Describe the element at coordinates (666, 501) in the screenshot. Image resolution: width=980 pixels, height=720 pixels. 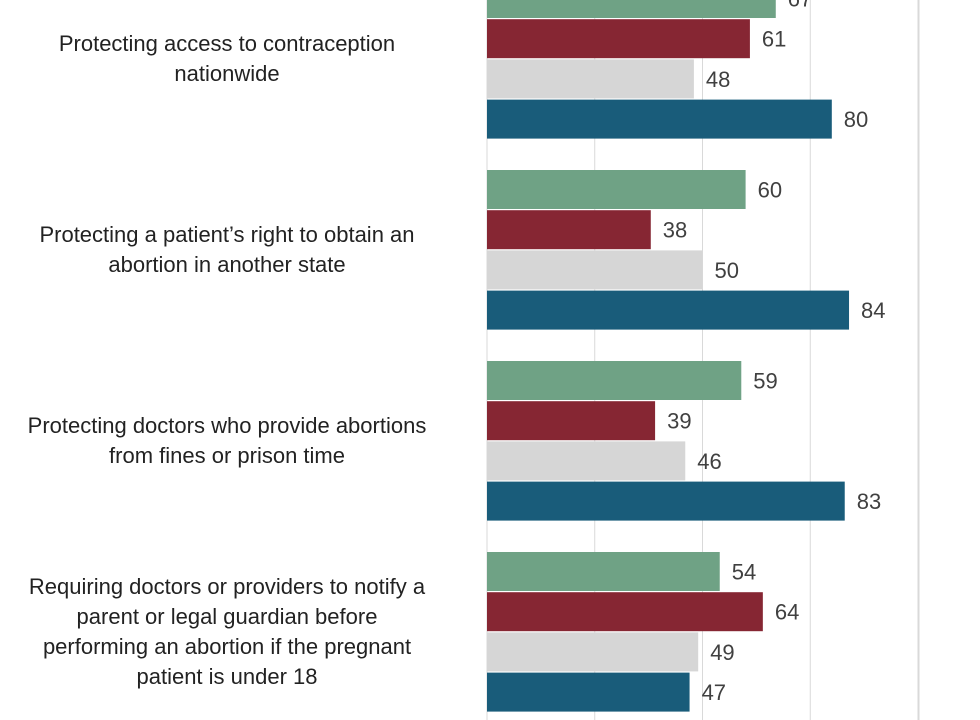
I see `bar-cat2-series3` at that location.